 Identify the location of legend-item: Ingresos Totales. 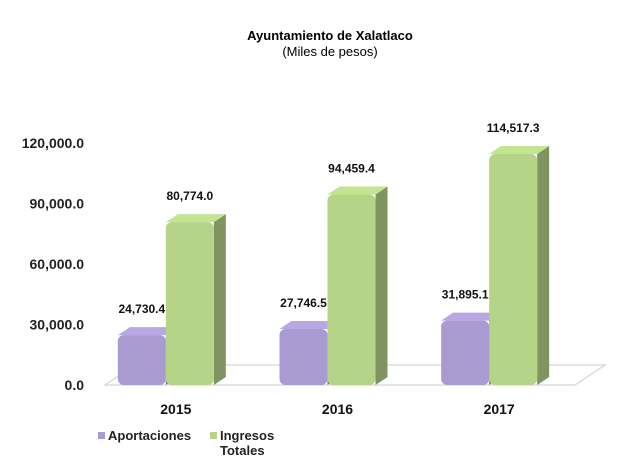
(245, 443).